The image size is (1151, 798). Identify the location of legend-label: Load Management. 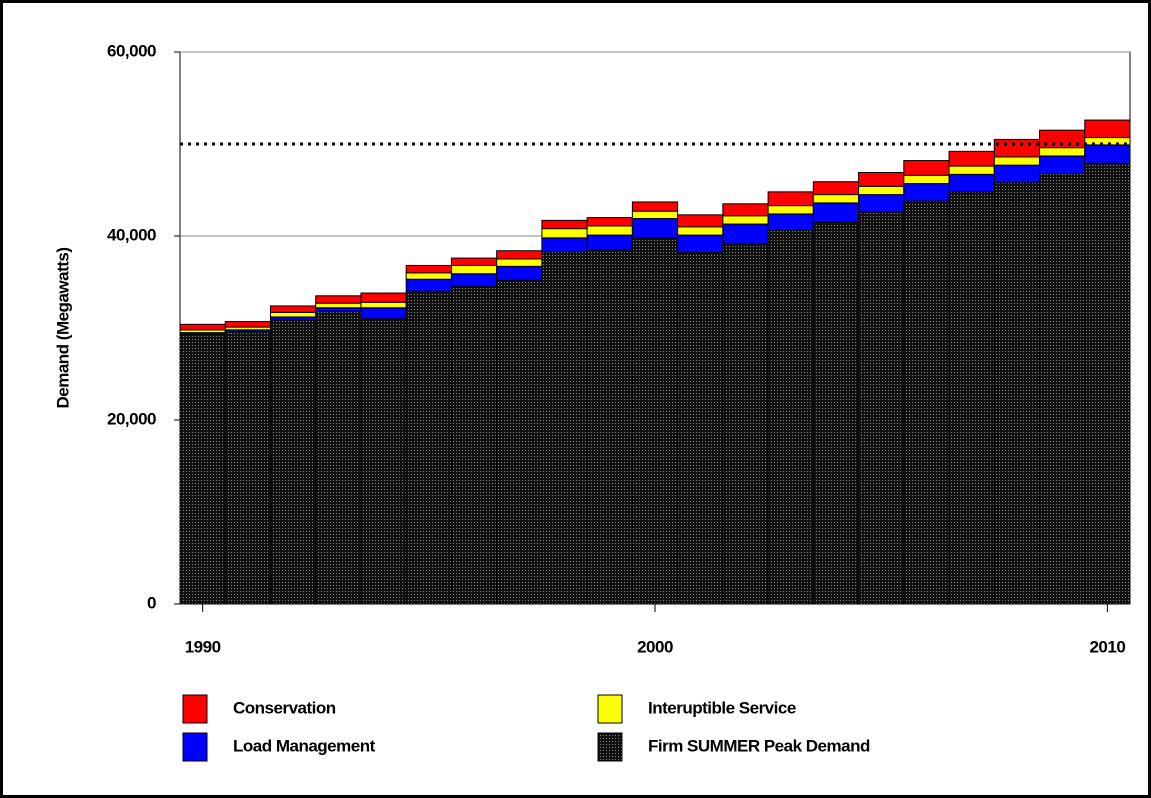
(304, 745).